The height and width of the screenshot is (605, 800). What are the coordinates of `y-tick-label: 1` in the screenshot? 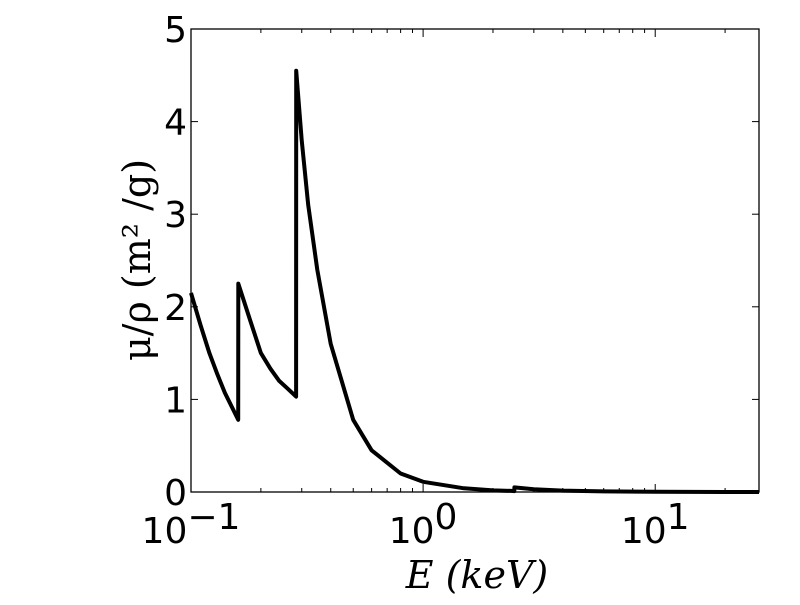 It's located at (175, 400).